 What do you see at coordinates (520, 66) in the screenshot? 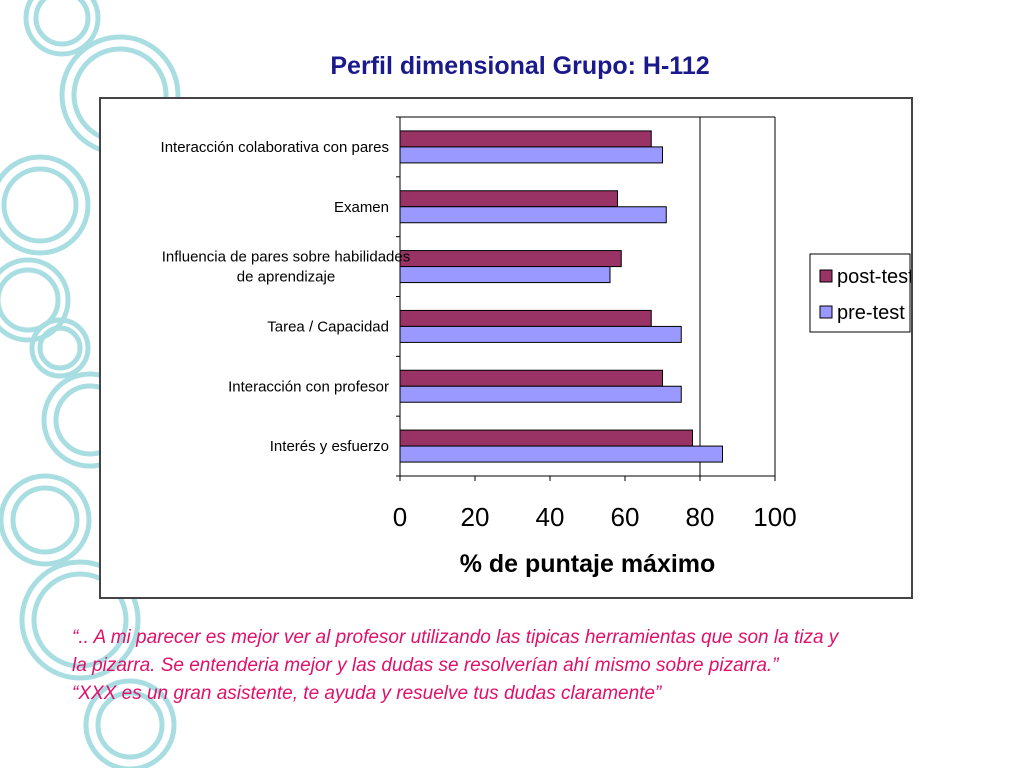
I see `slide-title: Perfil dimensional Grupo: H-112` at bounding box center [520, 66].